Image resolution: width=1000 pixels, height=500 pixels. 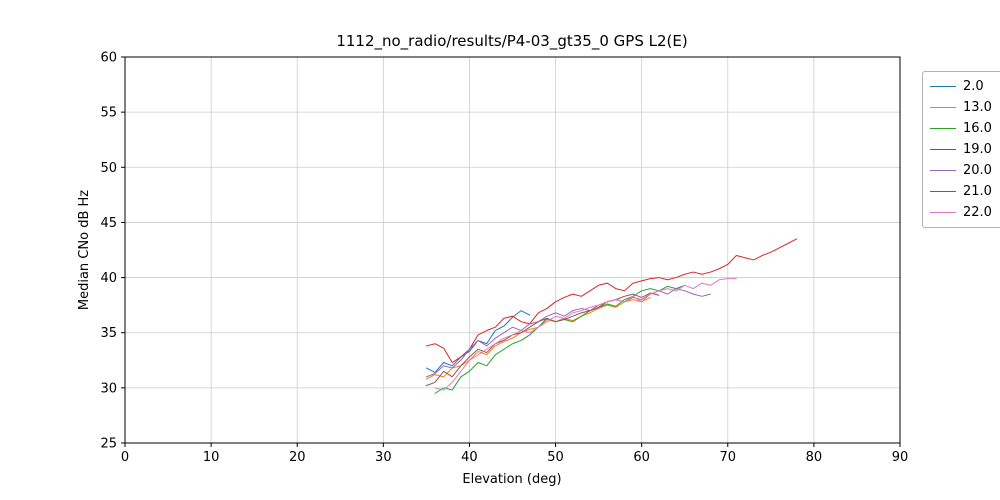 I want to click on x-tick-label: 60, so click(x=641, y=457).